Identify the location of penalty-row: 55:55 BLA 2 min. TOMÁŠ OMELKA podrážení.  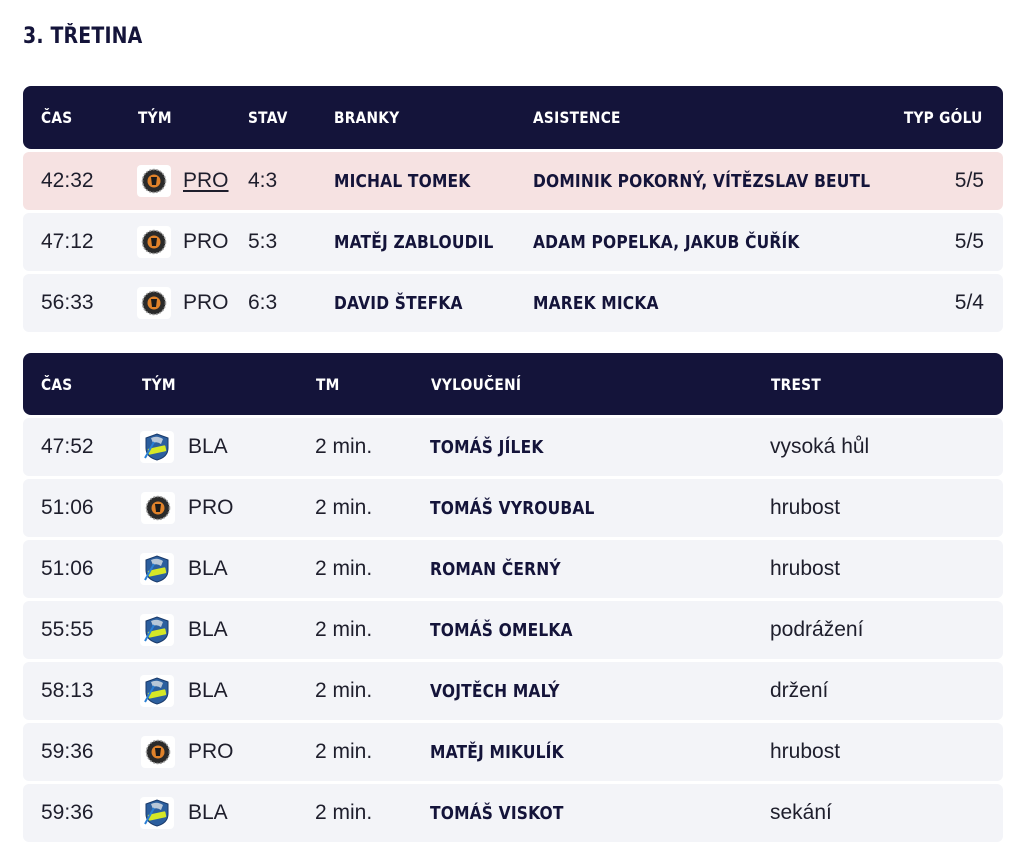
(513, 630).